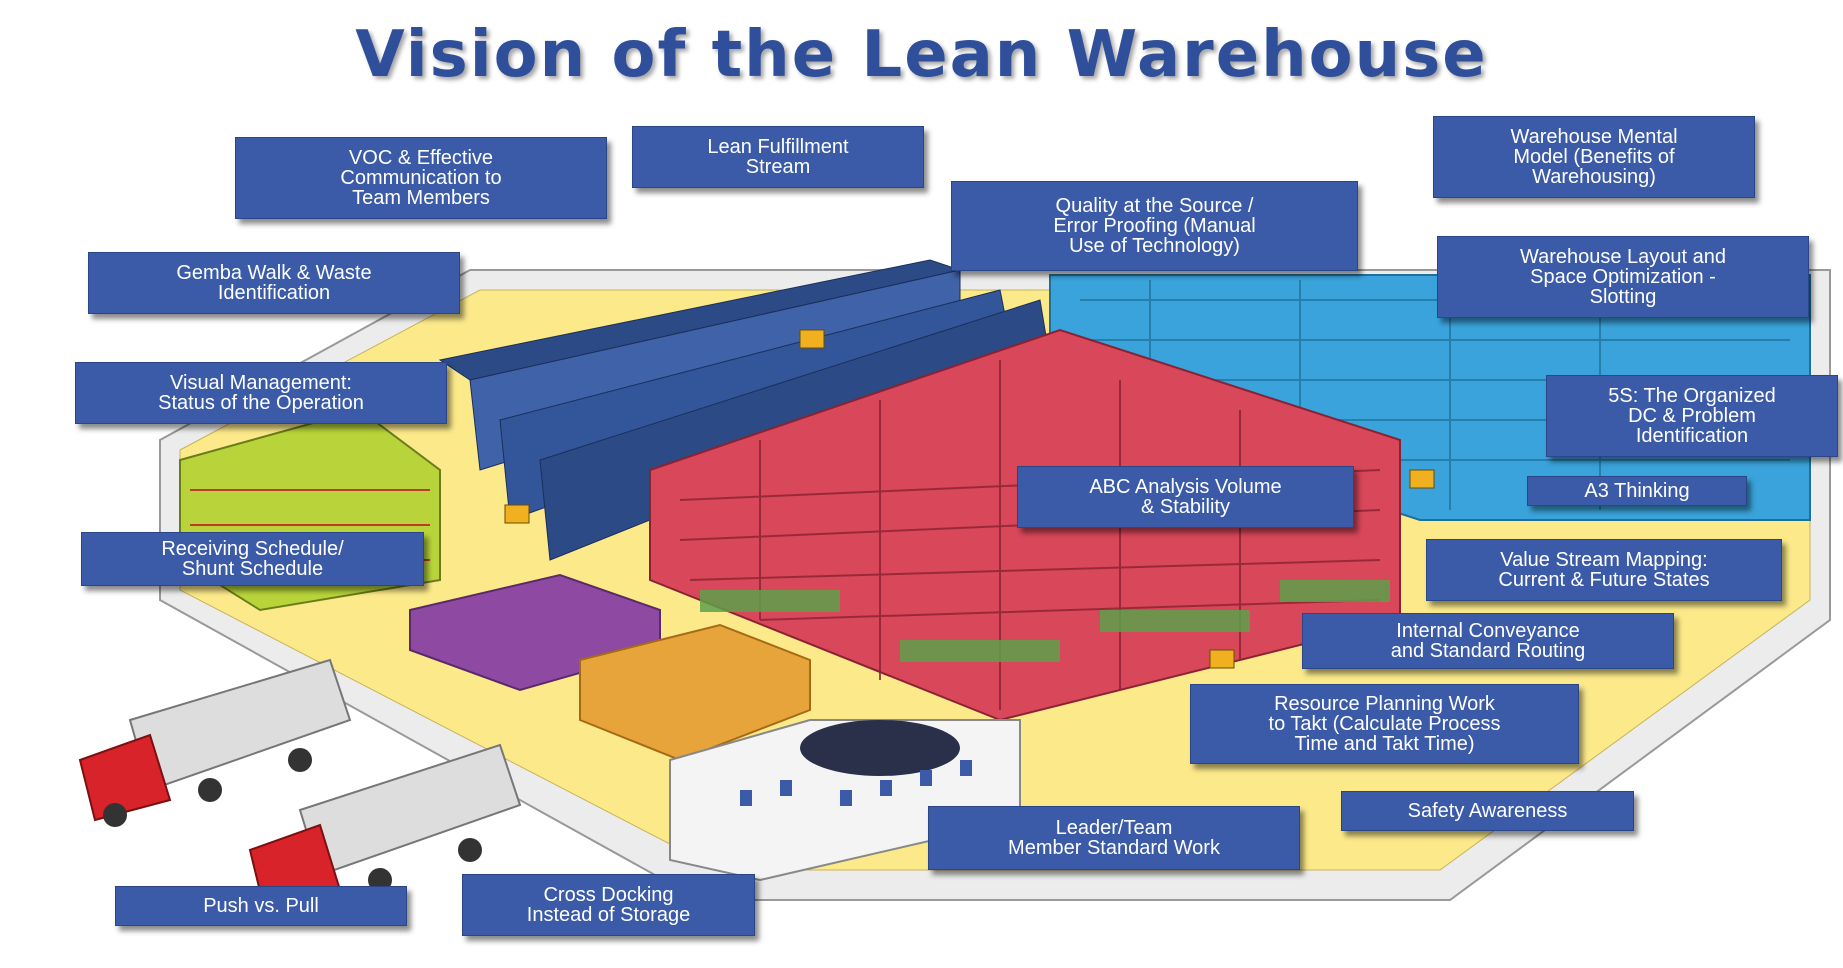 Image resolution: width=1843 pixels, height=968 pixels. Describe the element at coordinates (1637, 491) in the screenshot. I see `label-a3-thinking: A3 Thinking` at that location.